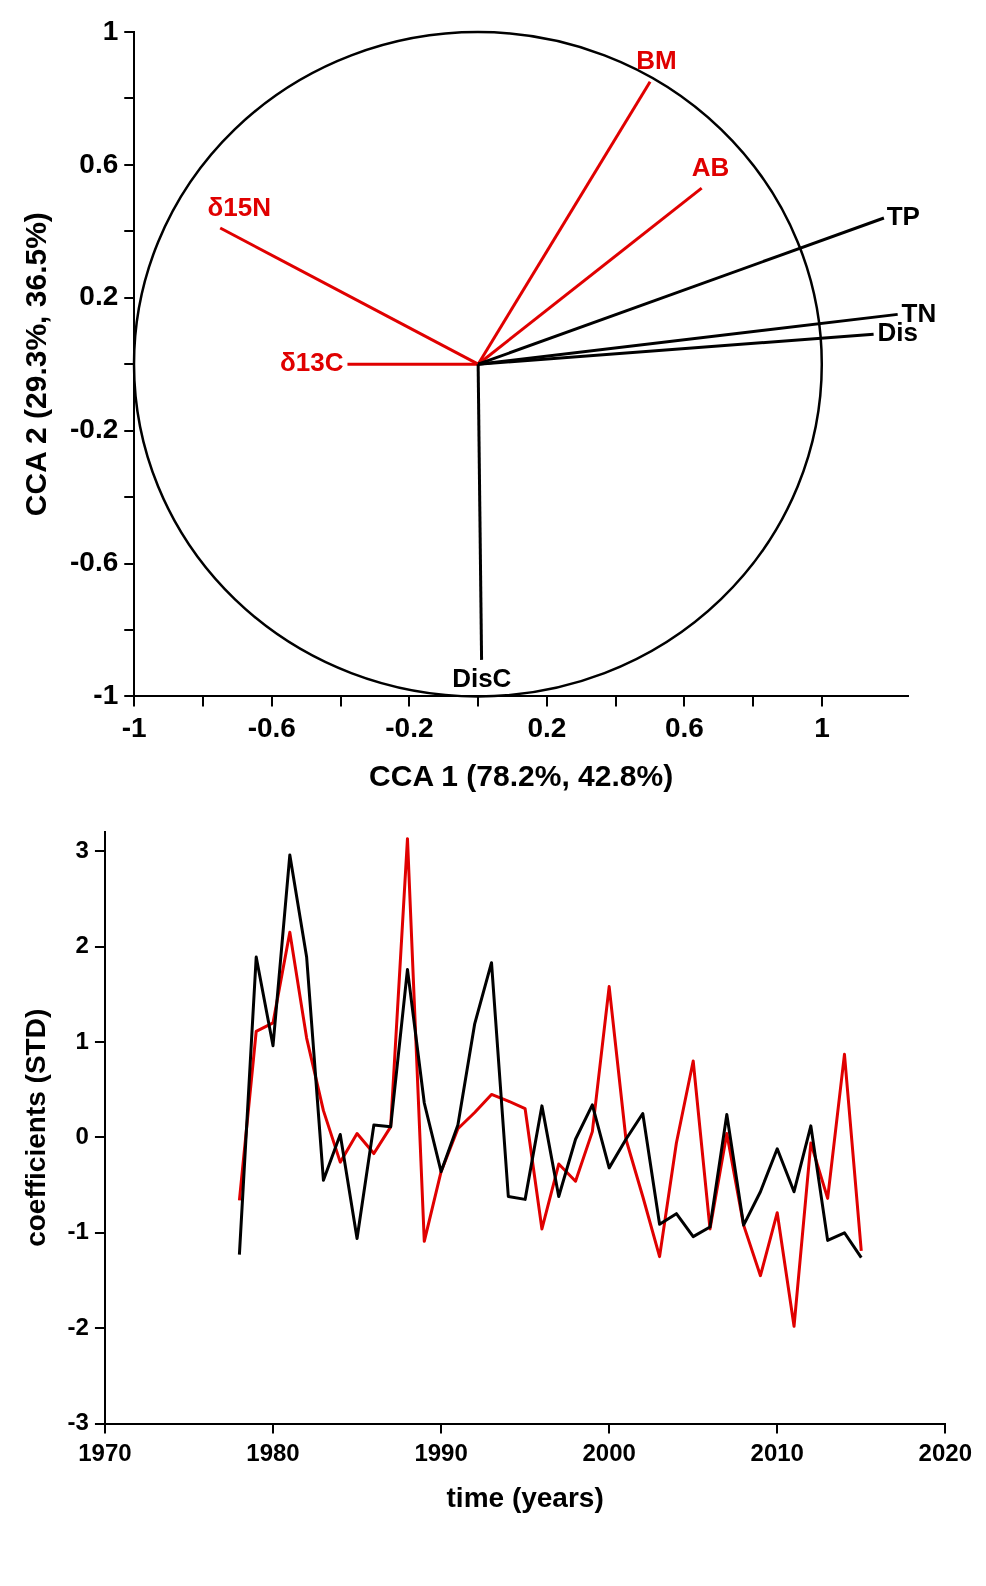  What do you see at coordinates (609, 1452) in the screenshot?
I see `x-tick-label: 2000` at bounding box center [609, 1452].